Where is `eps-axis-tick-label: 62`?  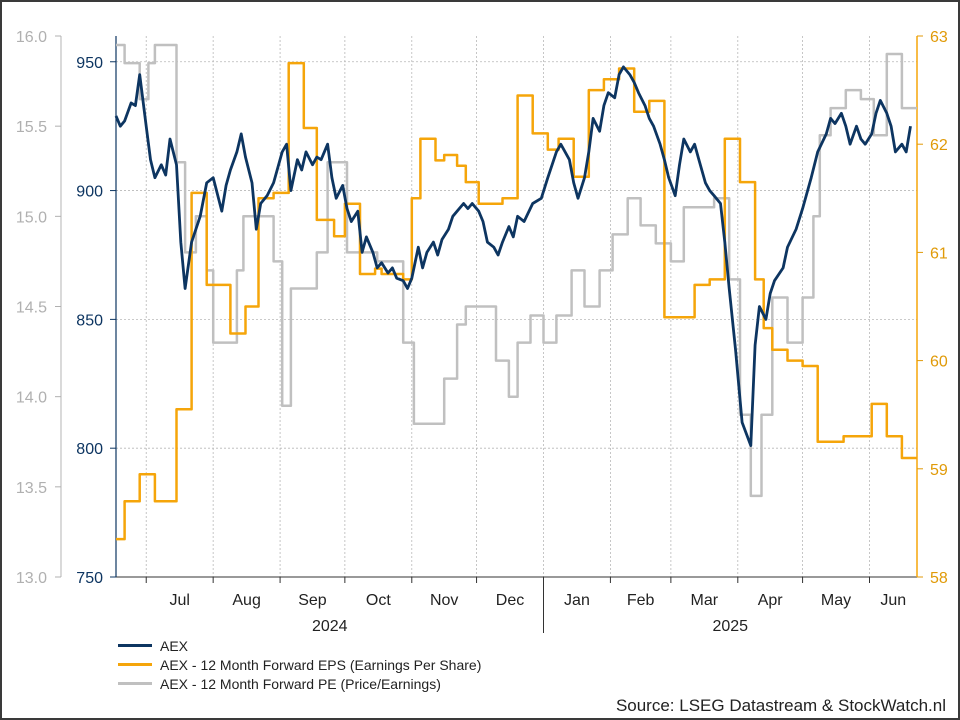 eps-axis-tick-label: 62 is located at coordinates (939, 145).